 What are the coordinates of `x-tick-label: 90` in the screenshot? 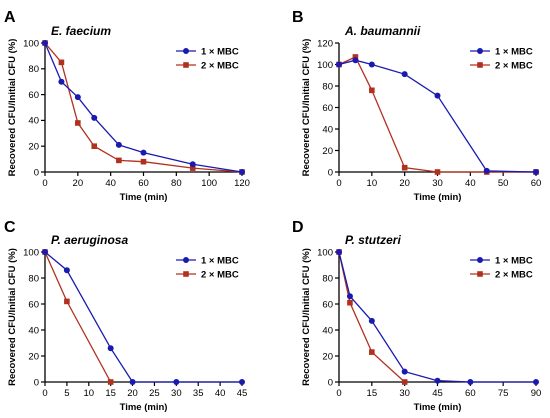 It's located at (536, 393).